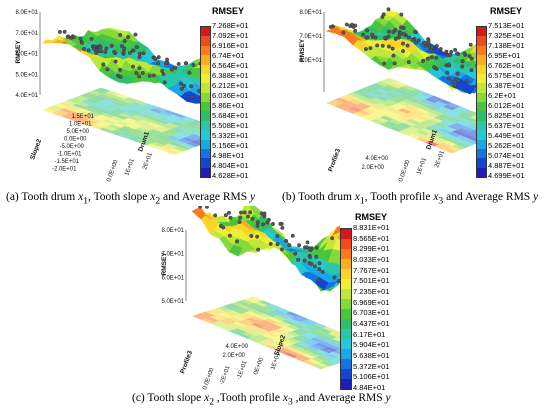 The height and width of the screenshot is (412, 550). I want to click on legend-value-label: 6.703E+01, so click(371, 313).